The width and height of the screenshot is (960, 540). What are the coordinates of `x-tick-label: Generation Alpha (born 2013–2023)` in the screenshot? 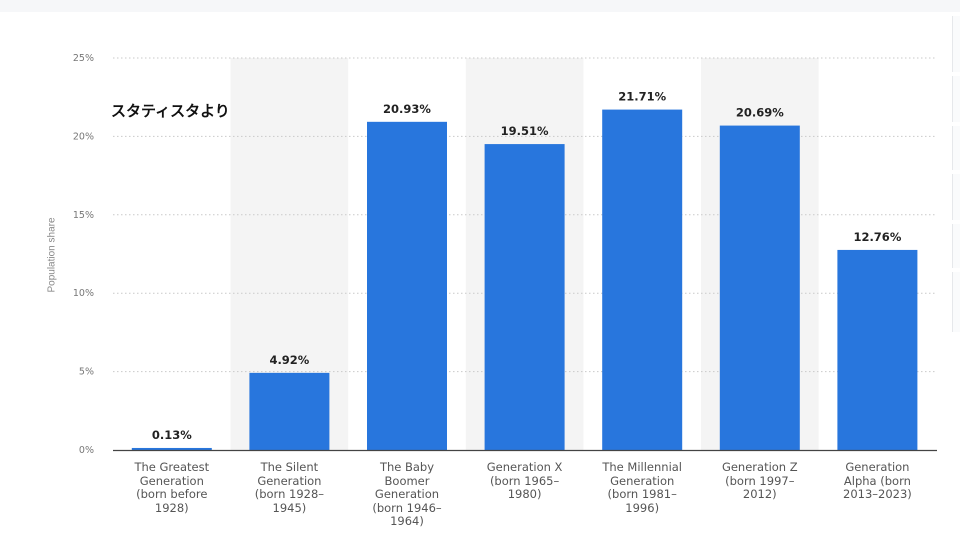 It's located at (877, 481).